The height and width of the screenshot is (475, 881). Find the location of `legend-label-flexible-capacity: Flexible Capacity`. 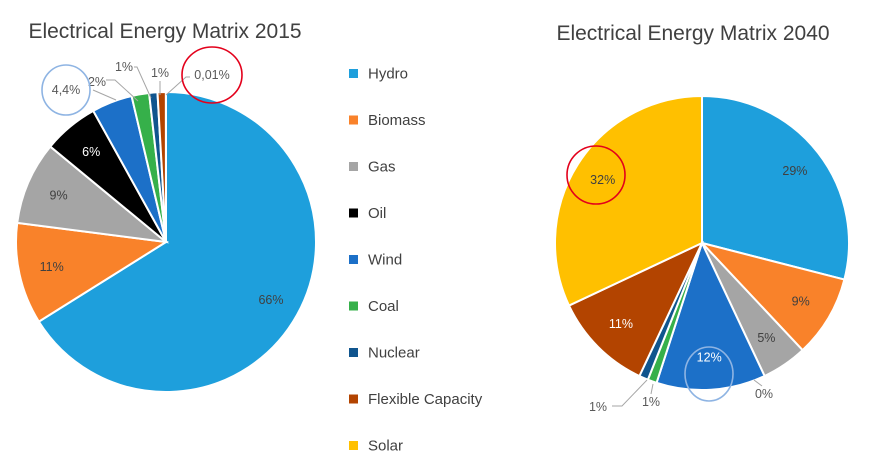

legend-label-flexible-capacity: Flexible Capacity is located at coordinates (425, 399).